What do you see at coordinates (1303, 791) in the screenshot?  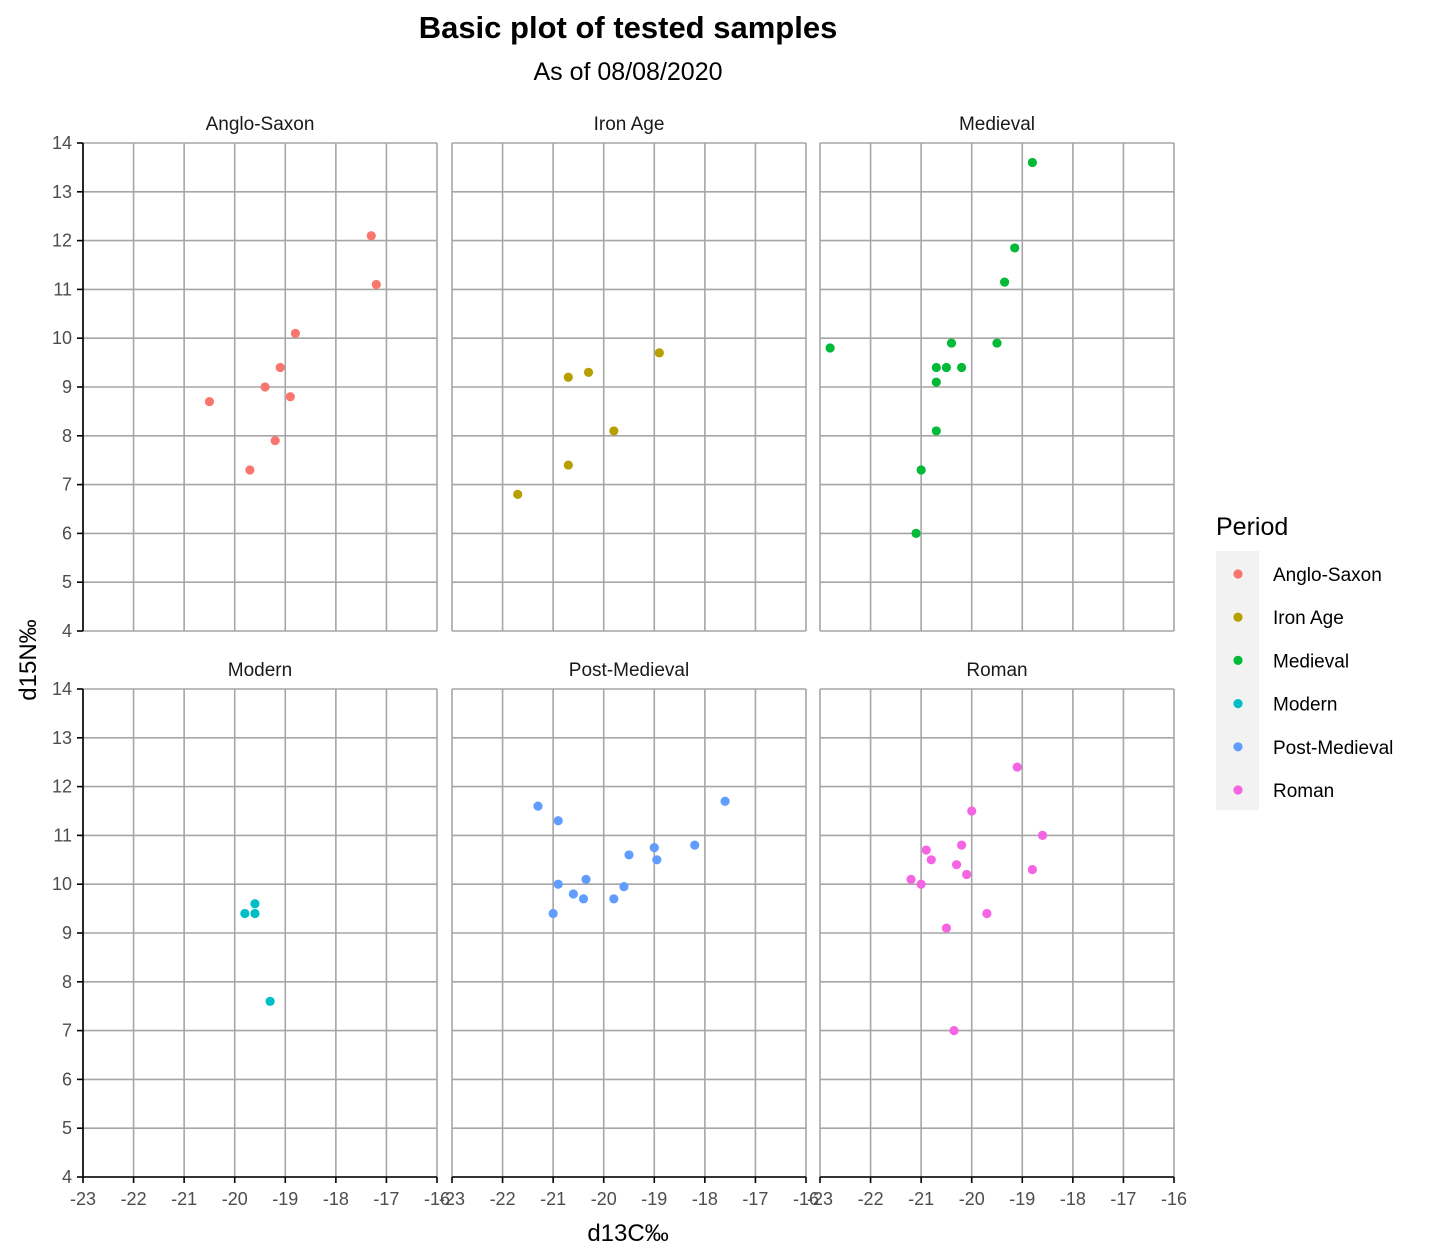 I see `legend-label: Roman` at bounding box center [1303, 791].